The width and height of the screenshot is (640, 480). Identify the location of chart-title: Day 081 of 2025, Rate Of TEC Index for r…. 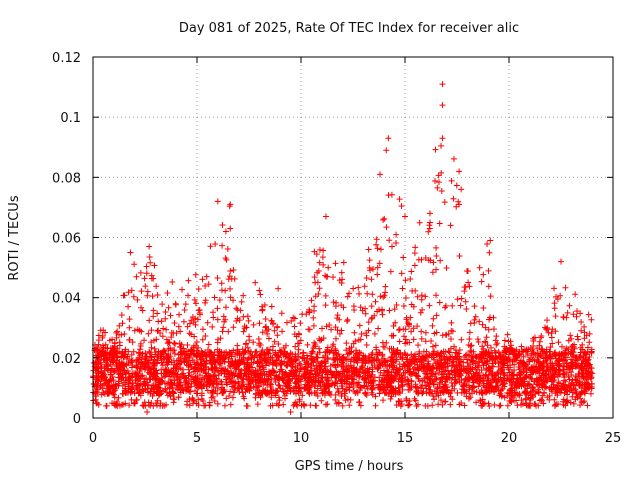
(349, 28).